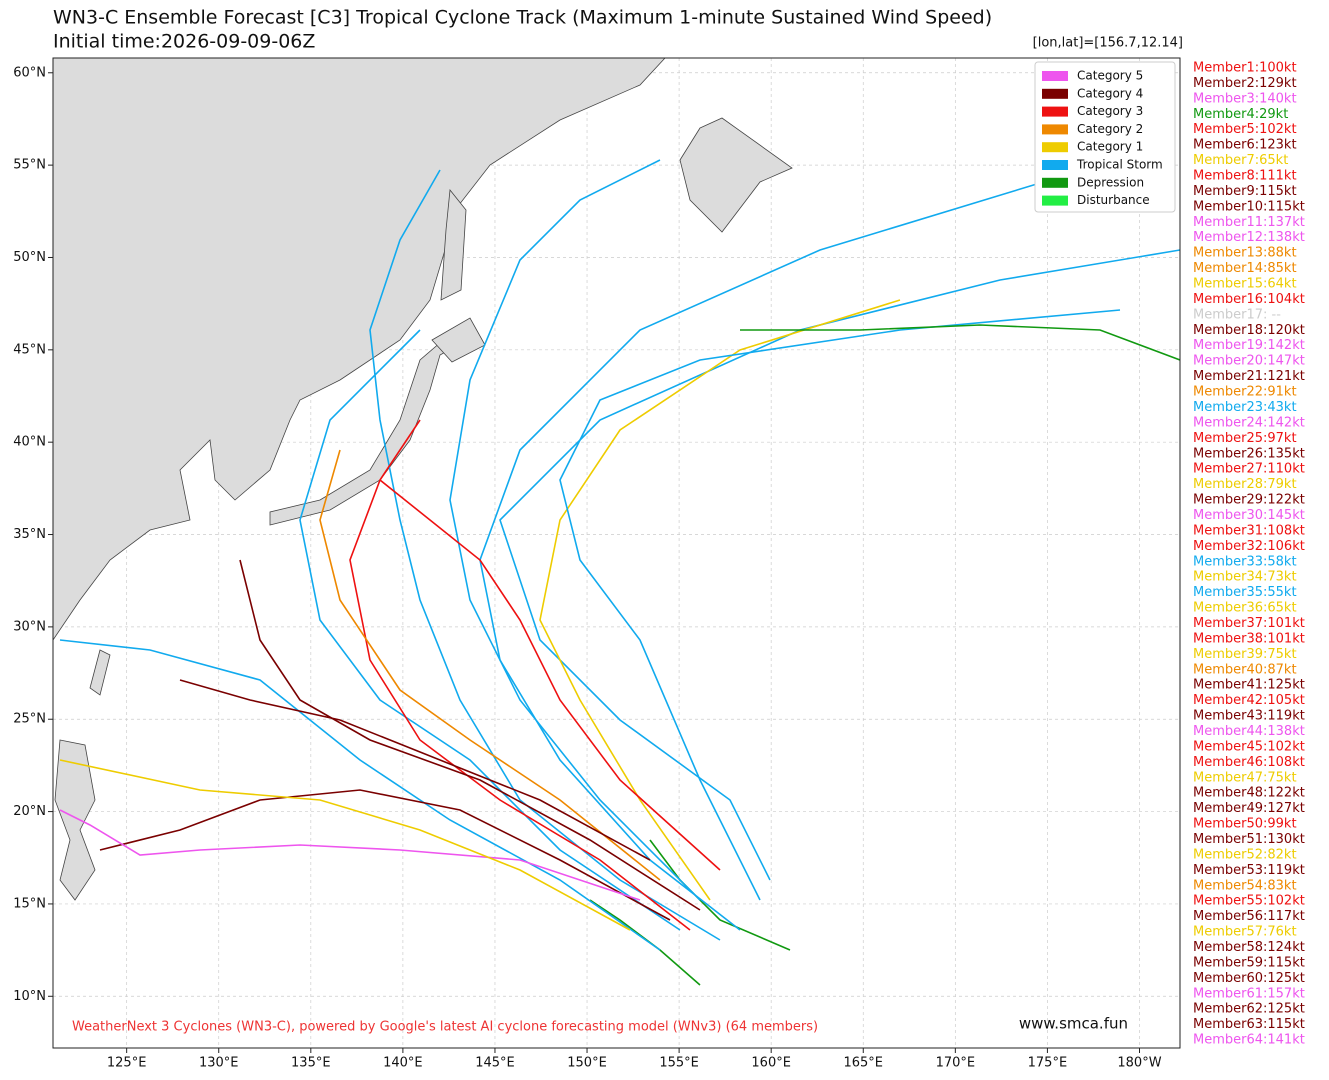 The height and width of the screenshot is (1080, 1329). What do you see at coordinates (1249, 993) in the screenshot?
I see `member-label: Member61:157kt` at bounding box center [1249, 993].